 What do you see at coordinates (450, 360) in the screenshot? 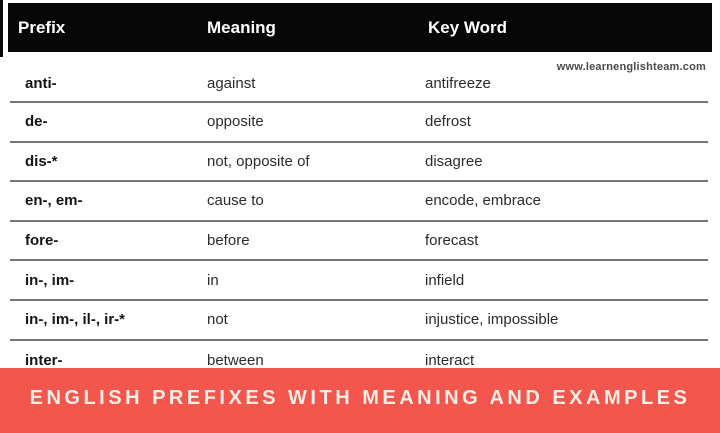
I see `cell-key-word: interact` at bounding box center [450, 360].